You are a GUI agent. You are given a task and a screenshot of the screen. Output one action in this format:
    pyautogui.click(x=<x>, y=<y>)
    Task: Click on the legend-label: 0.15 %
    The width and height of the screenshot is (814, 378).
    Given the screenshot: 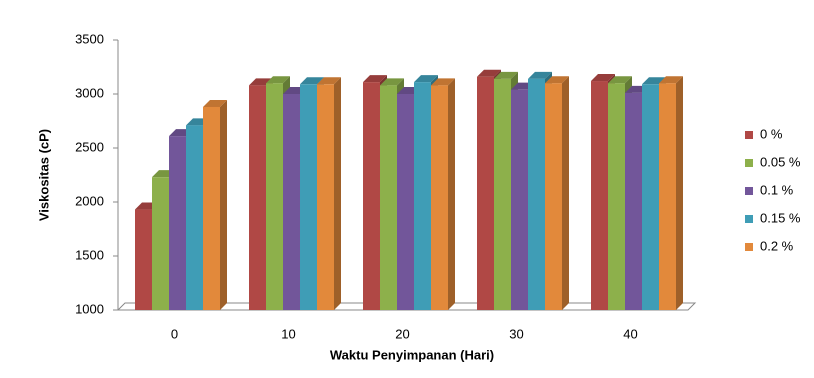 What is the action you would take?
    pyautogui.click(x=780, y=217)
    